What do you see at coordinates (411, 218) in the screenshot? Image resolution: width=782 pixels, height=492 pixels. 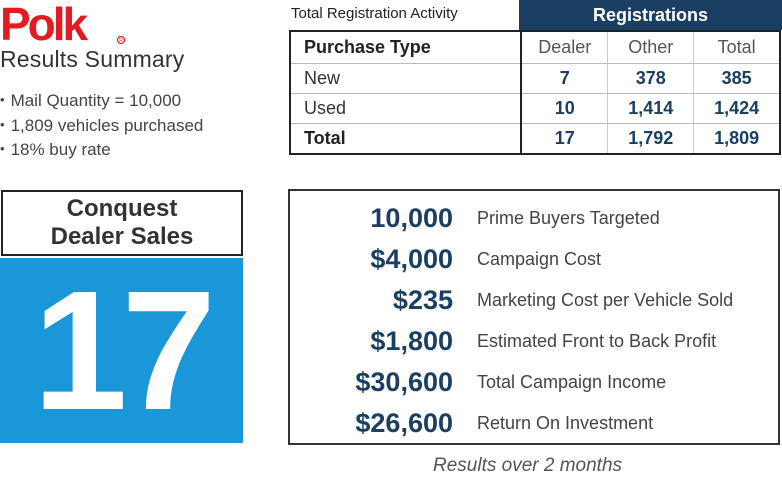 I see `metric-value: 10,000` at bounding box center [411, 218].